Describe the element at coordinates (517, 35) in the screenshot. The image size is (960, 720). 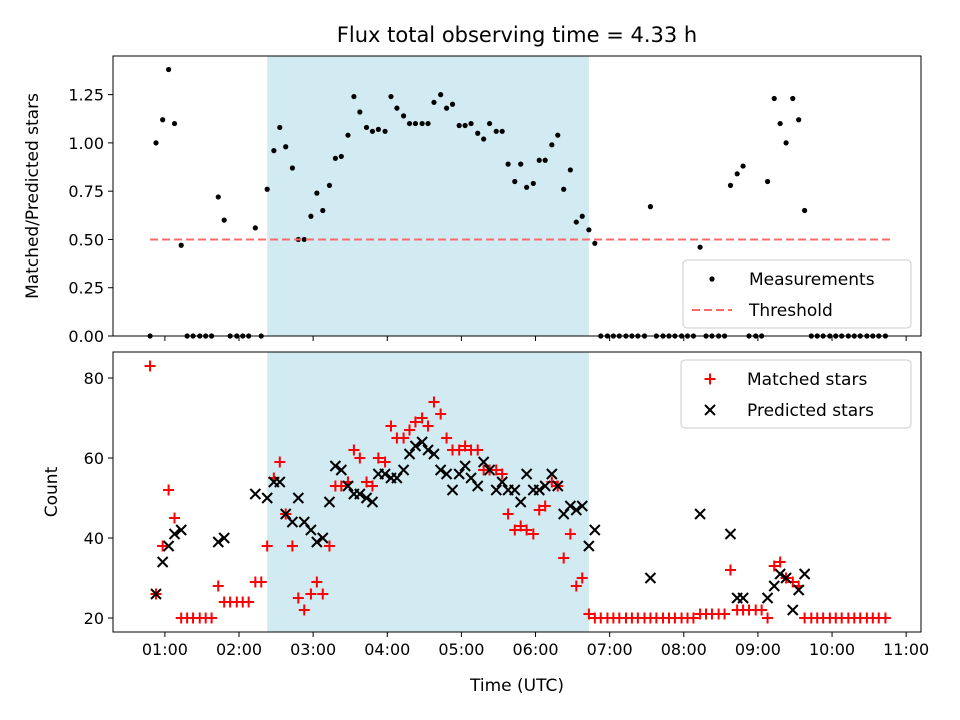
I see `chart-title: Flux total observing time = 4.33 h` at that location.